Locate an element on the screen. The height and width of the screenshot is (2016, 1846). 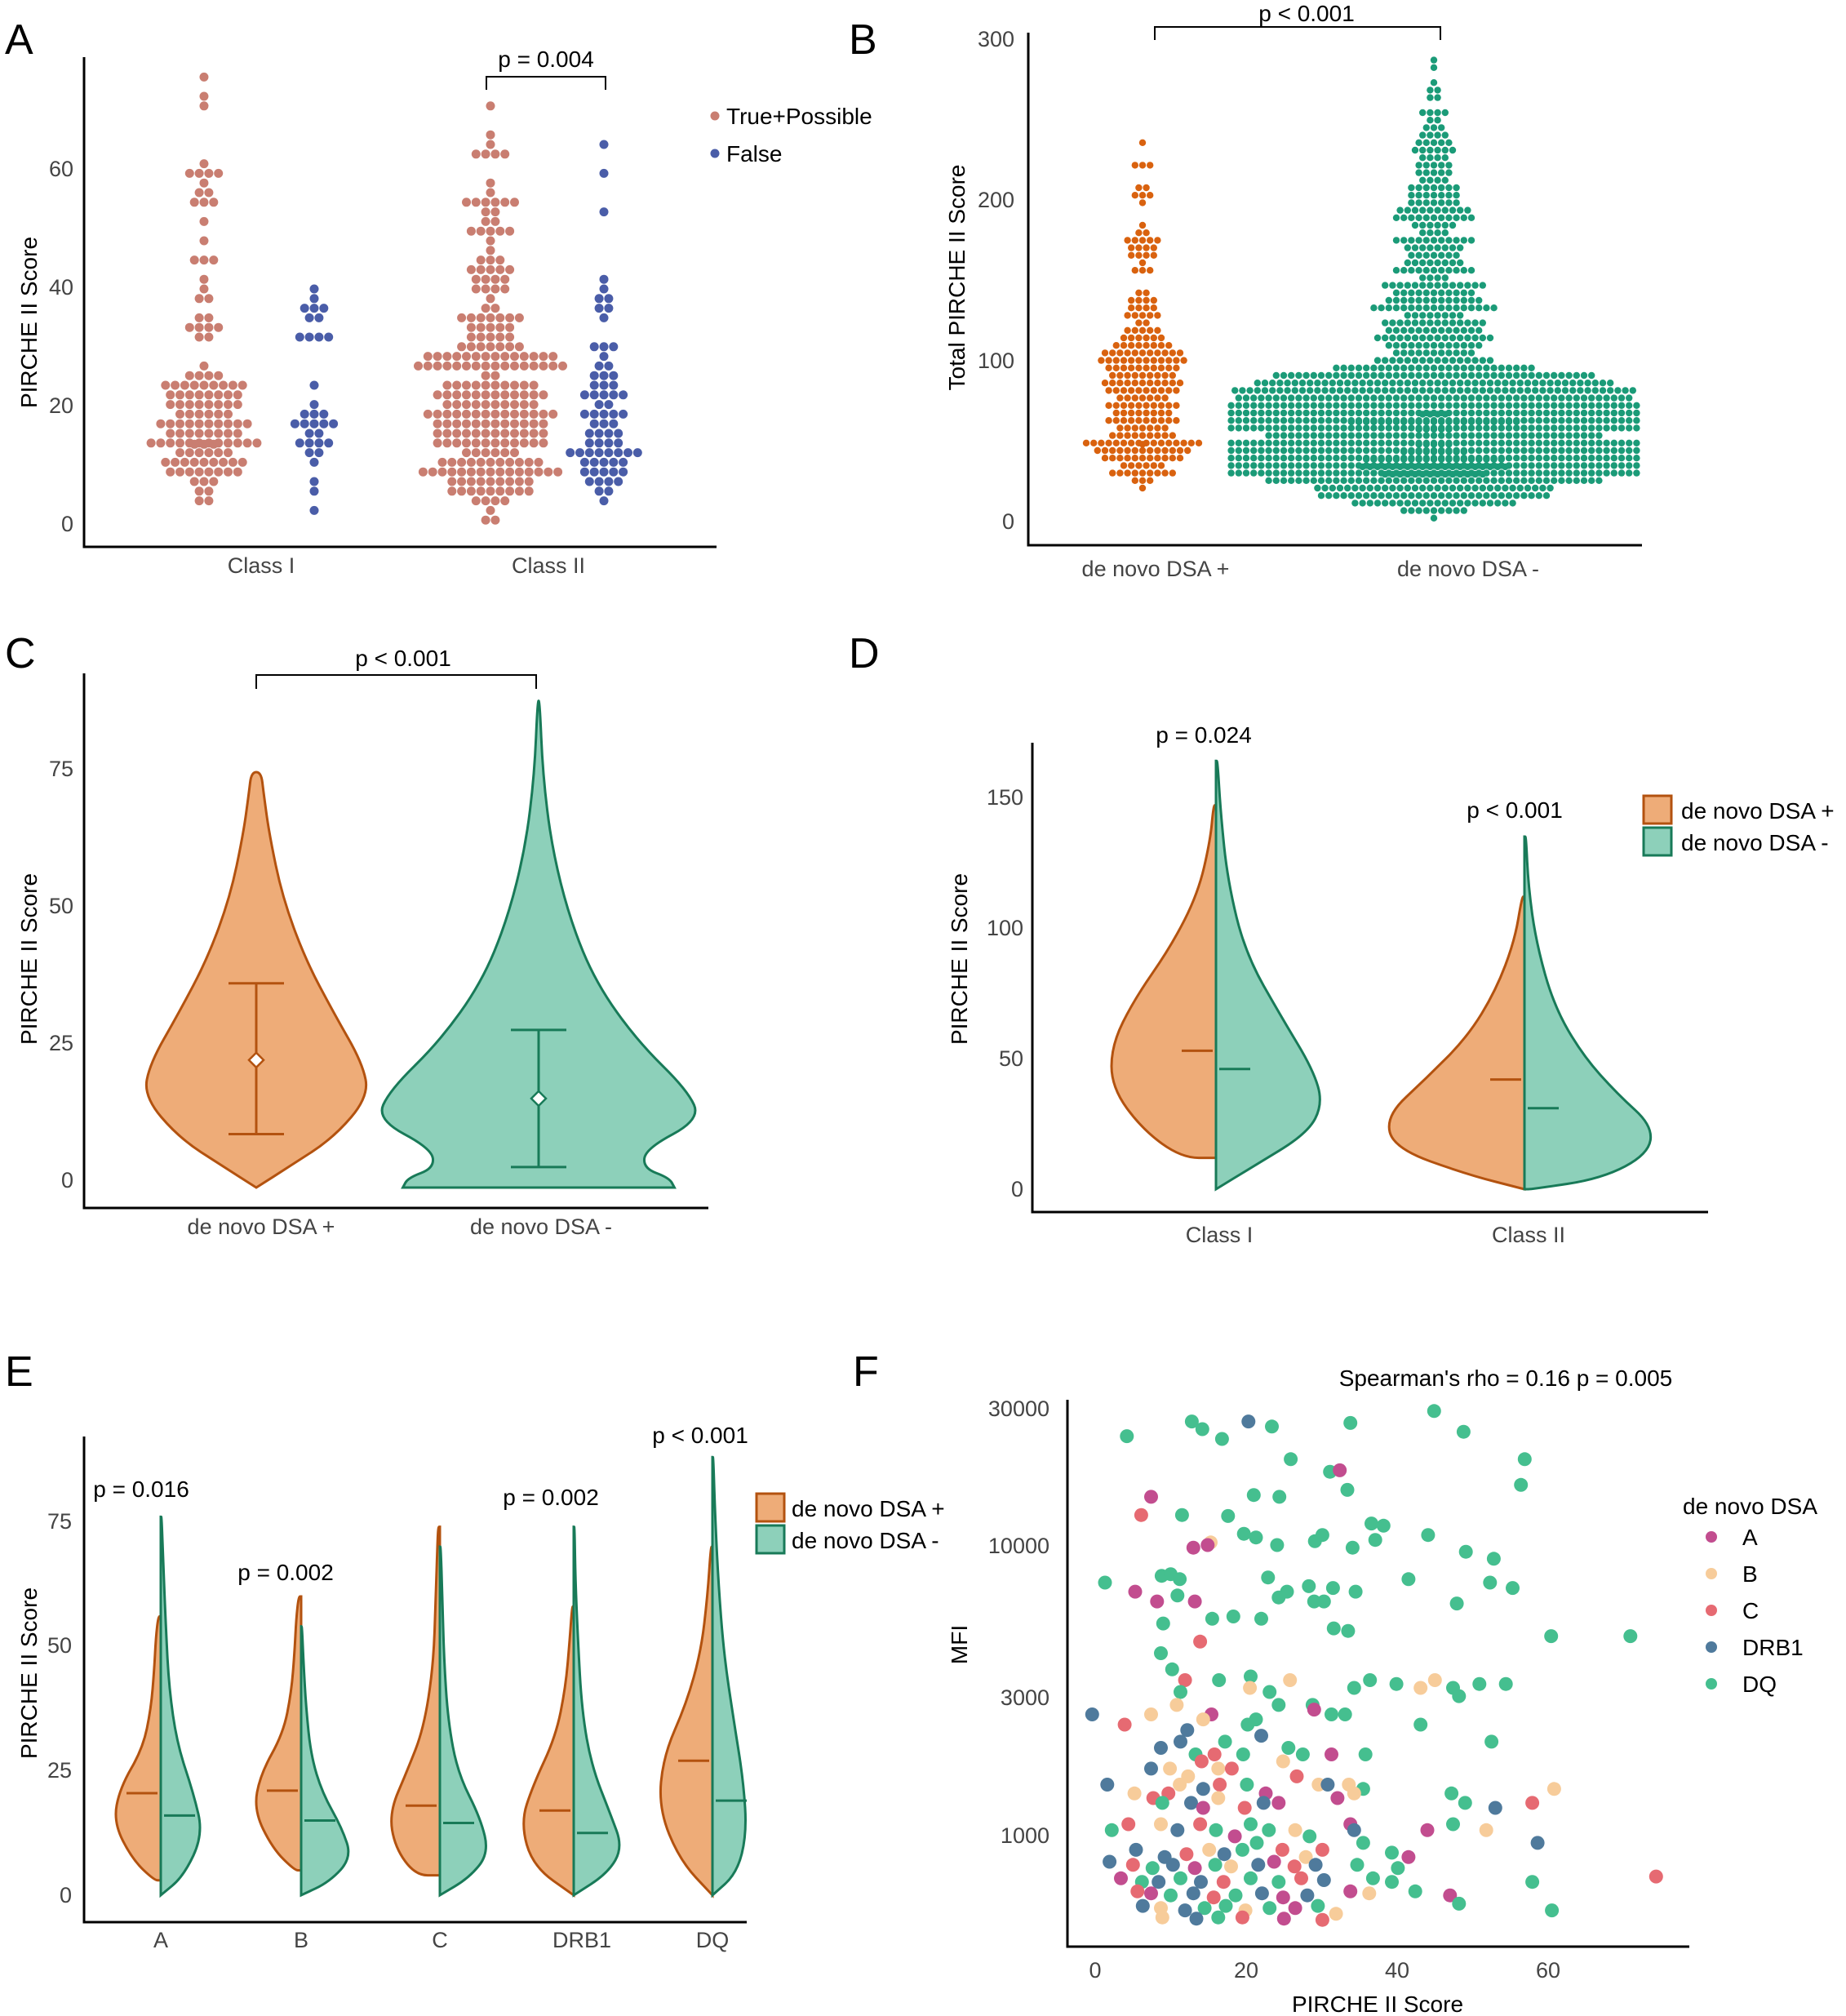
panel-e-ytick-50: 50 is located at coordinates (59, 1646).